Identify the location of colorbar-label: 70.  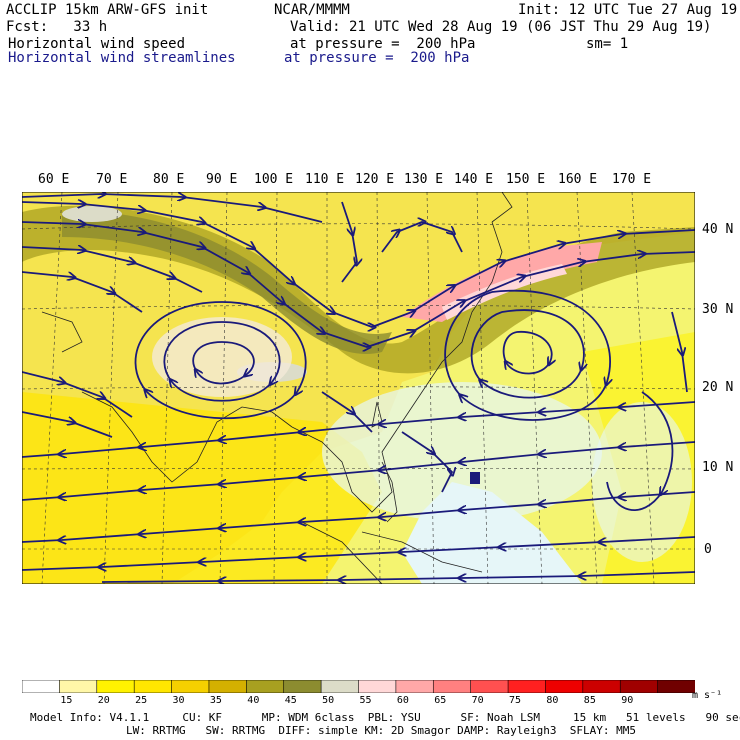
(477, 700).